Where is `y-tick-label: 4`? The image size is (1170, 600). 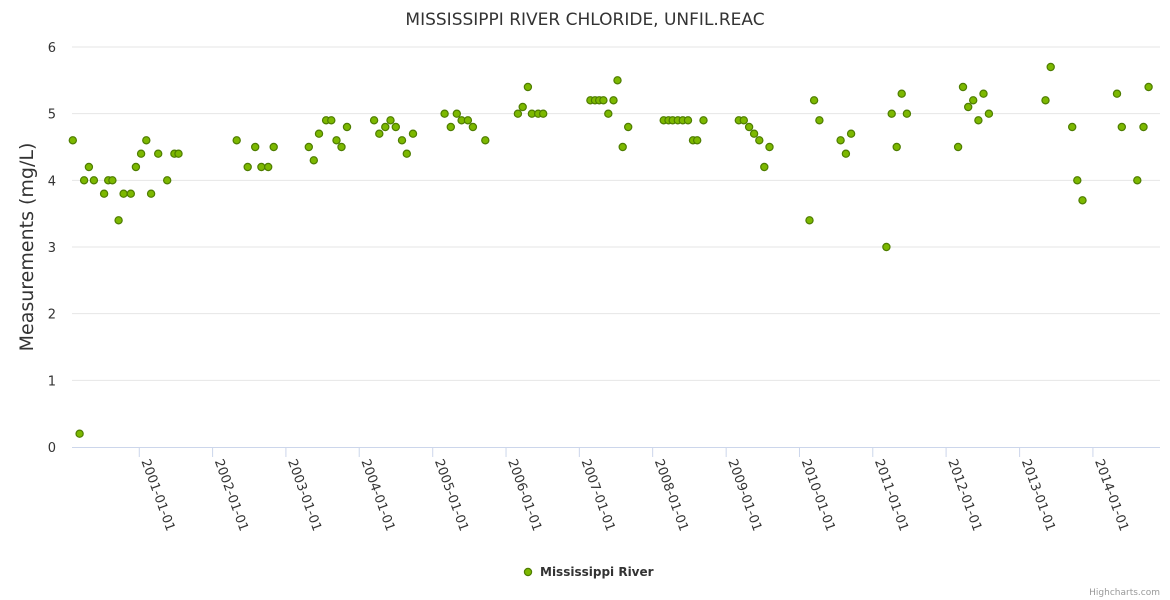
y-tick-label: 4 is located at coordinates (52, 181).